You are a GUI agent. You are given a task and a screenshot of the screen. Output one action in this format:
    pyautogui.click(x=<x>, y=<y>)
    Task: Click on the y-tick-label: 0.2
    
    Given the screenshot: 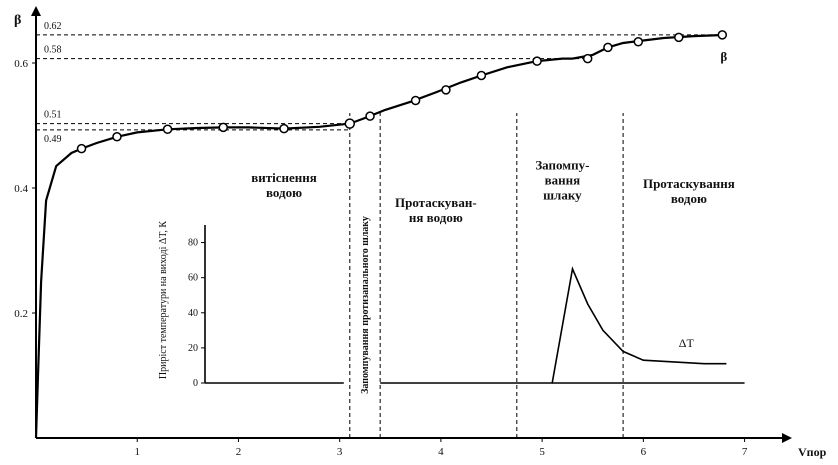 What is the action you would take?
    pyautogui.click(x=21, y=314)
    